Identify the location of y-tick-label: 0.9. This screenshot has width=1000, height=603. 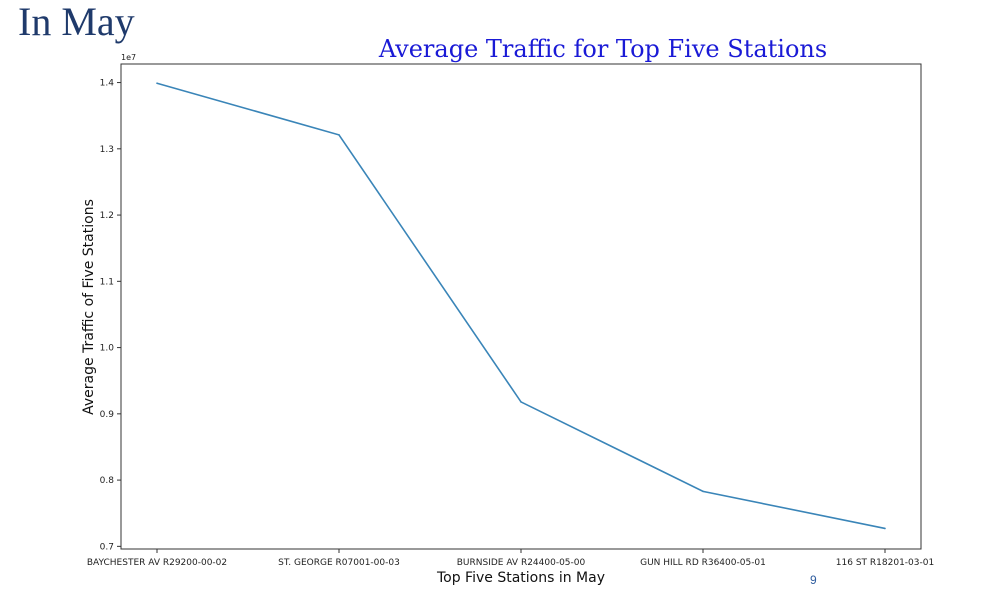
(107, 415).